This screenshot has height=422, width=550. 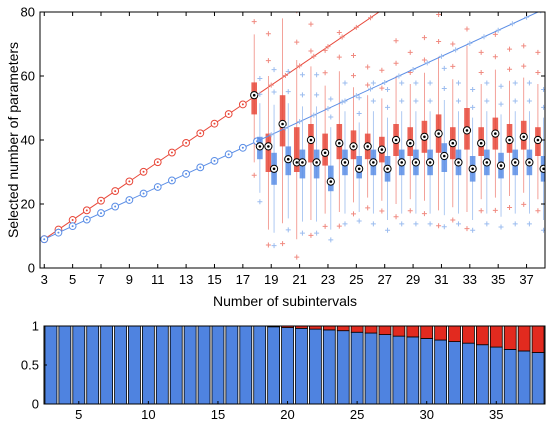 I want to click on x-tick-label: 7, so click(x=100, y=279).